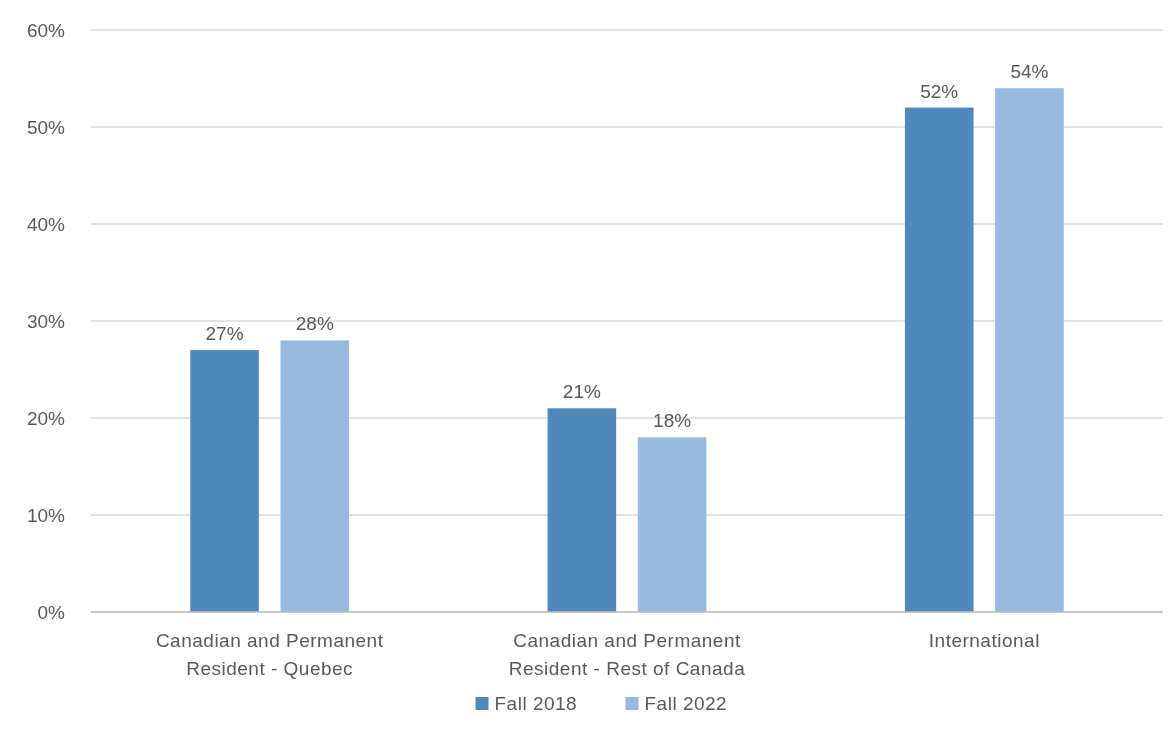  What do you see at coordinates (269, 654) in the screenshot?
I see `x-tick-label: Canadian and Permanent Resident - Quebec` at bounding box center [269, 654].